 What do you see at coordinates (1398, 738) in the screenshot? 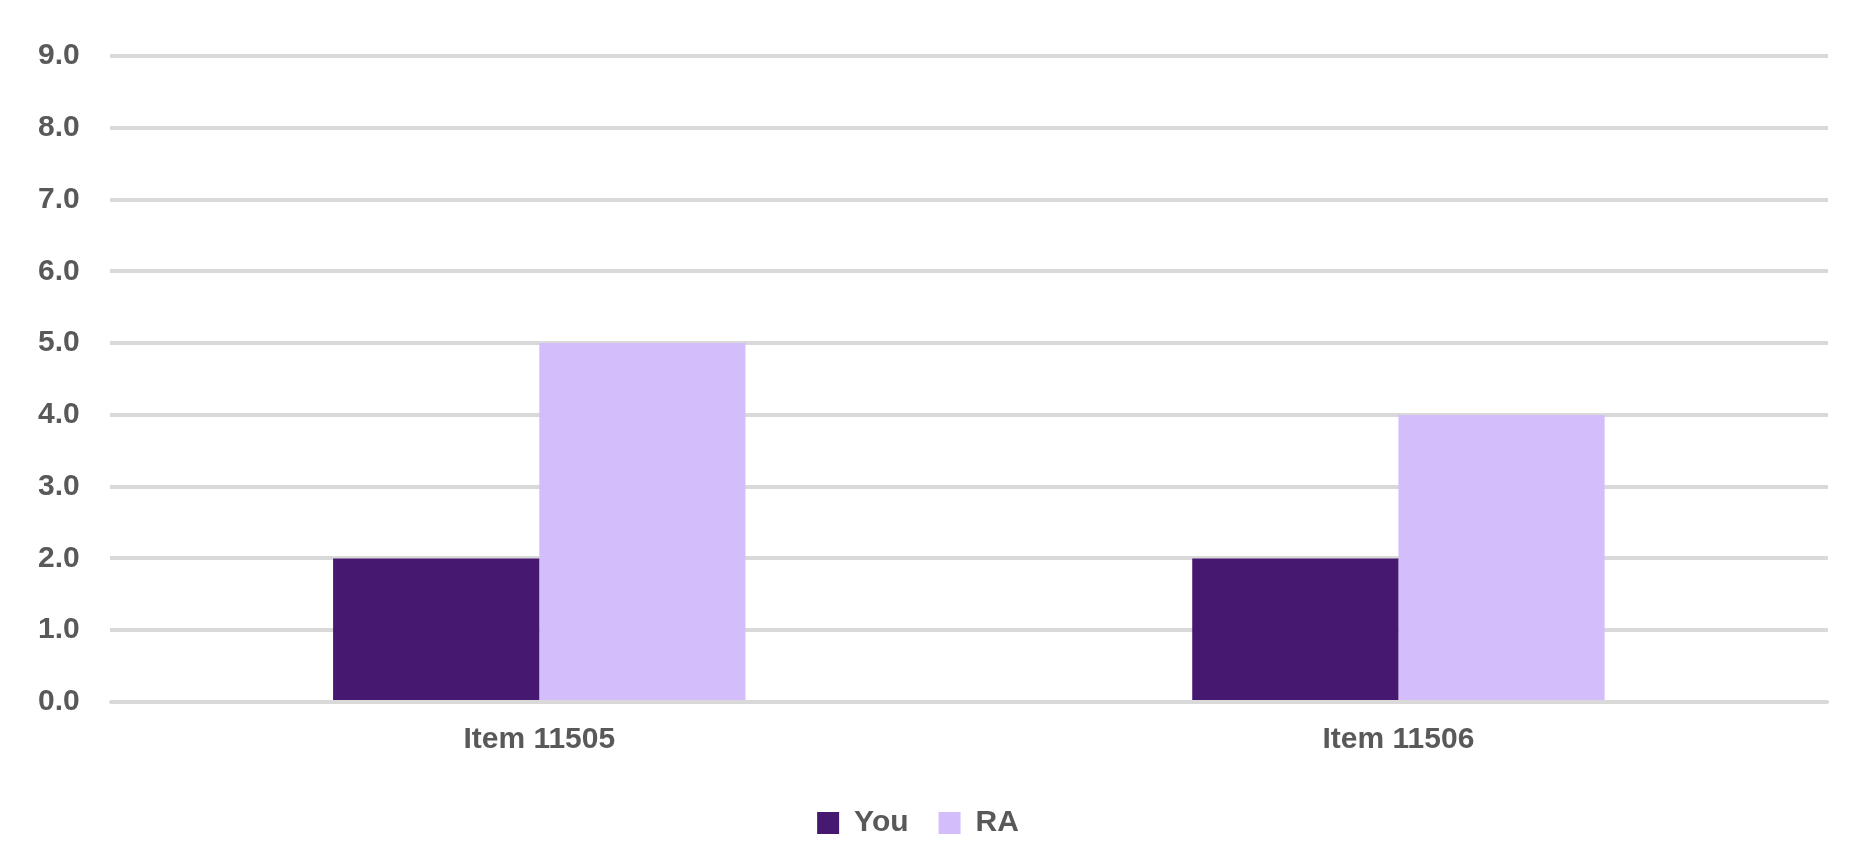
I see `x-tick-label: Item 11506` at bounding box center [1398, 738].